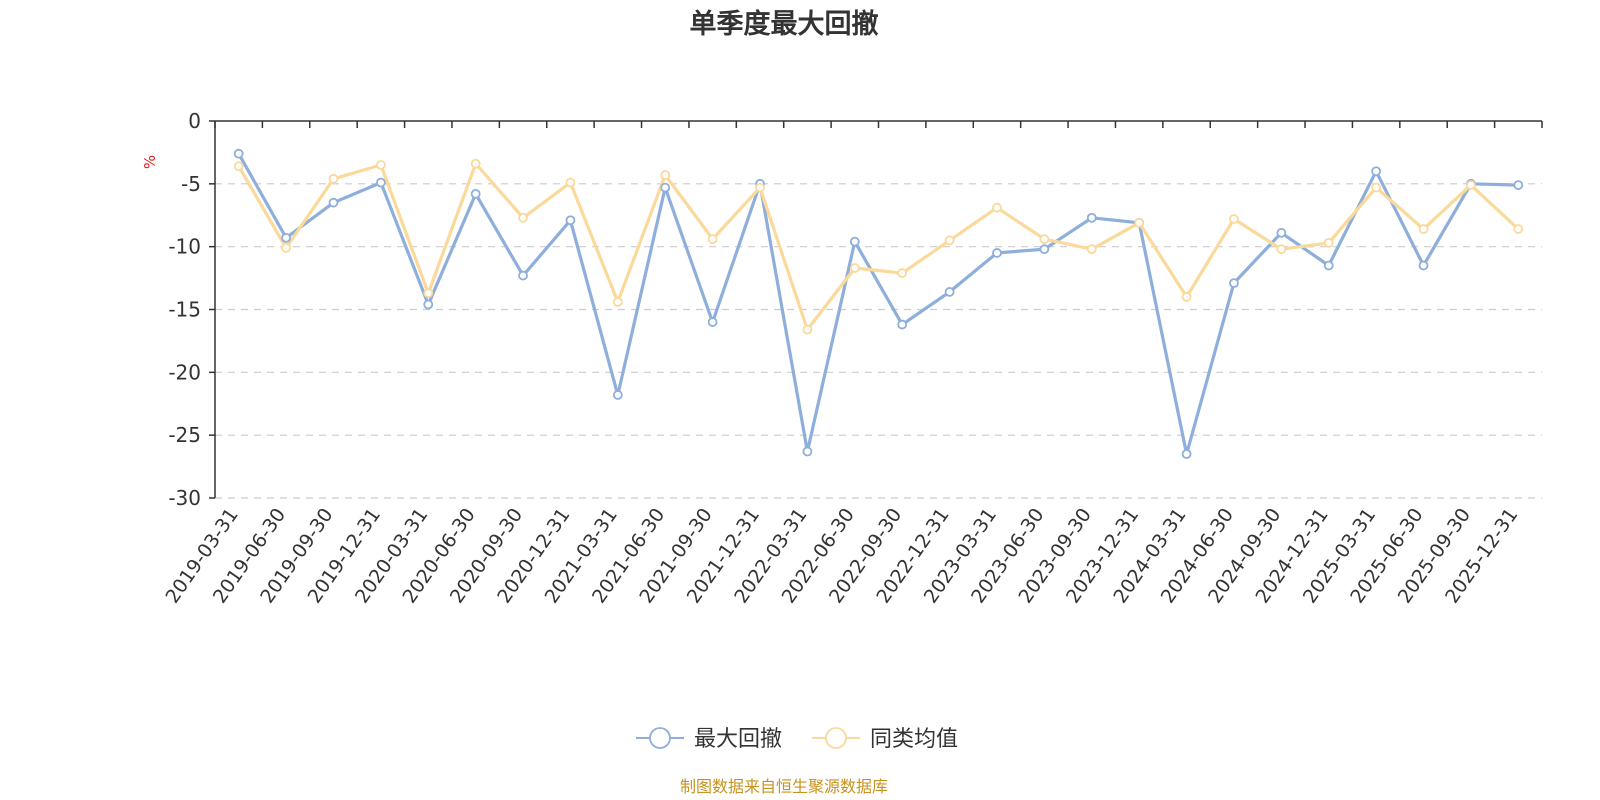  Describe the element at coordinates (184, 435) in the screenshot. I see `y-tick-label: -25` at that location.